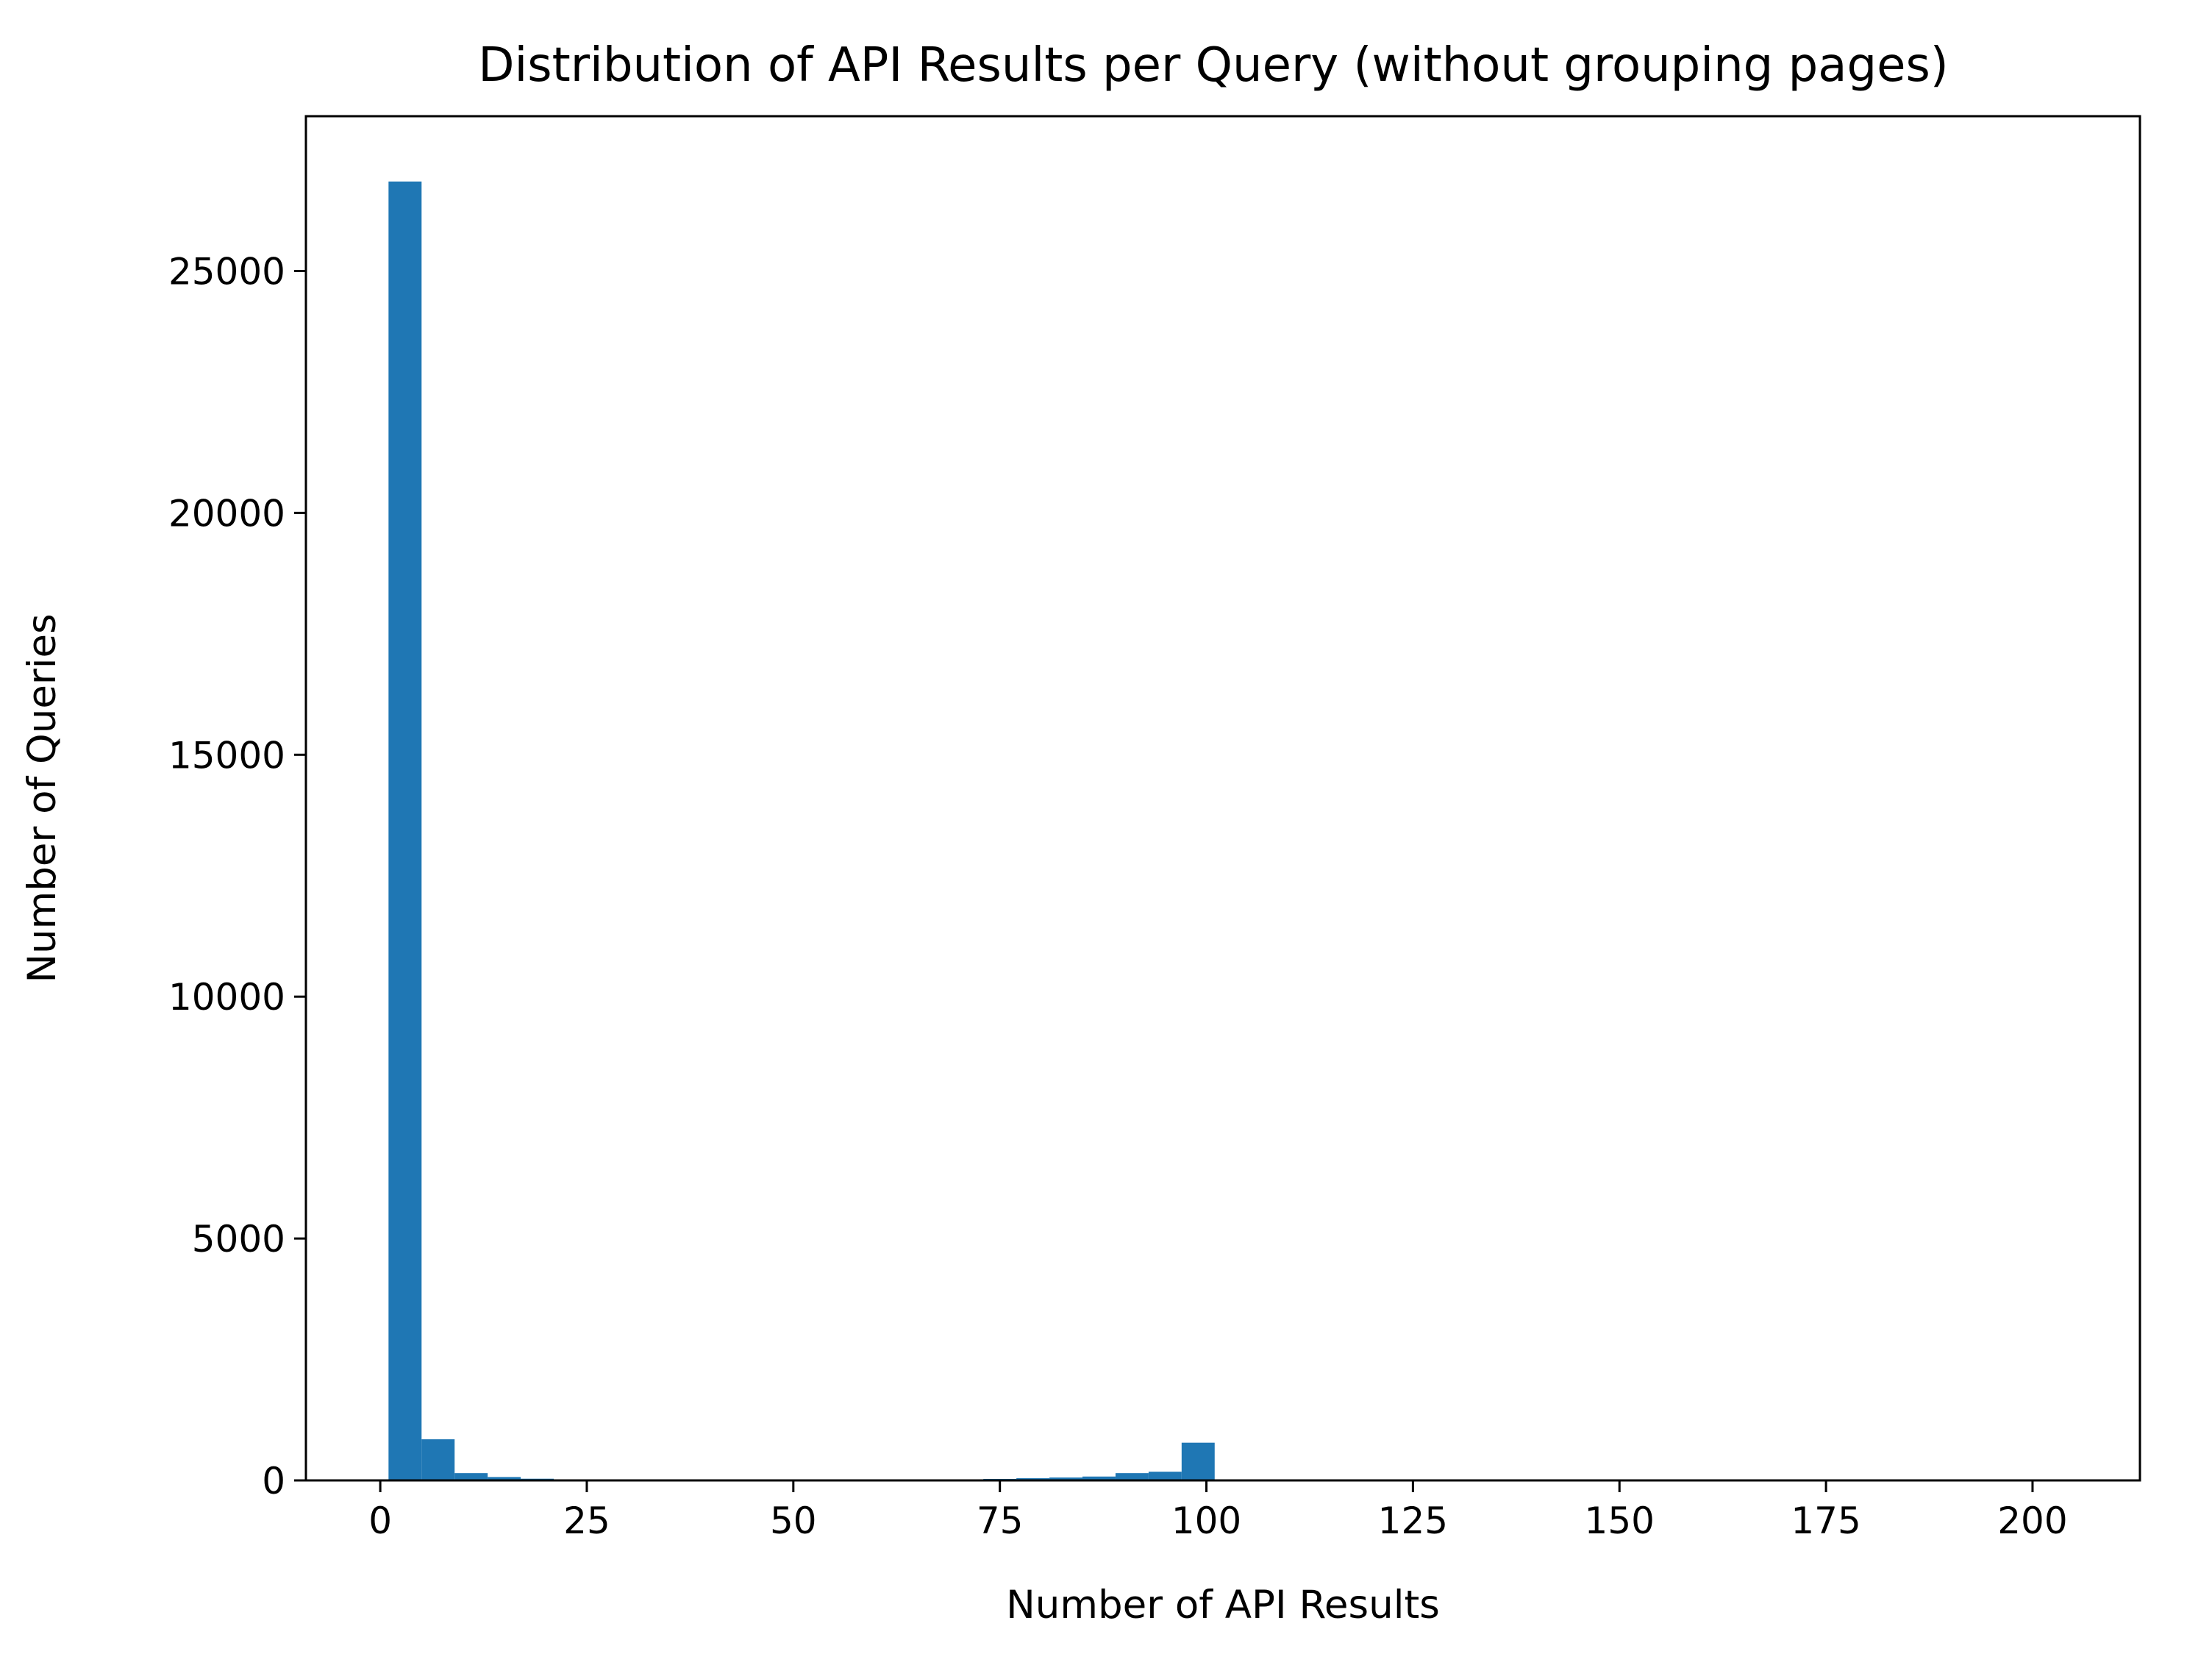 The height and width of the screenshot is (1665, 2212). Describe the element at coordinates (1825, 1521) in the screenshot. I see `x-tick-label-7: 175` at that location.